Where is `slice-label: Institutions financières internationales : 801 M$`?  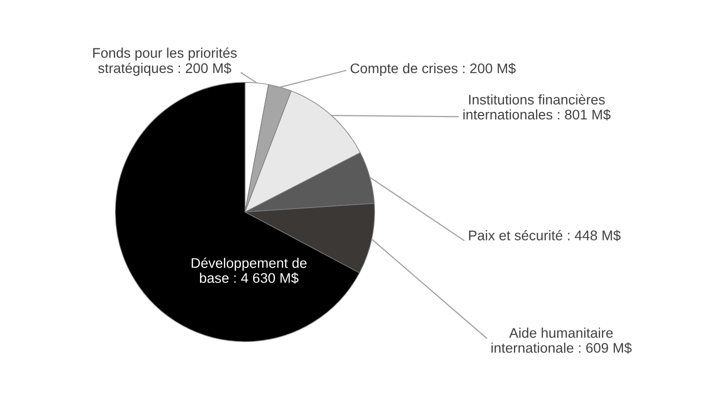 slice-label: Institutions financières internationales : 801 M$ is located at coordinates (536, 107).